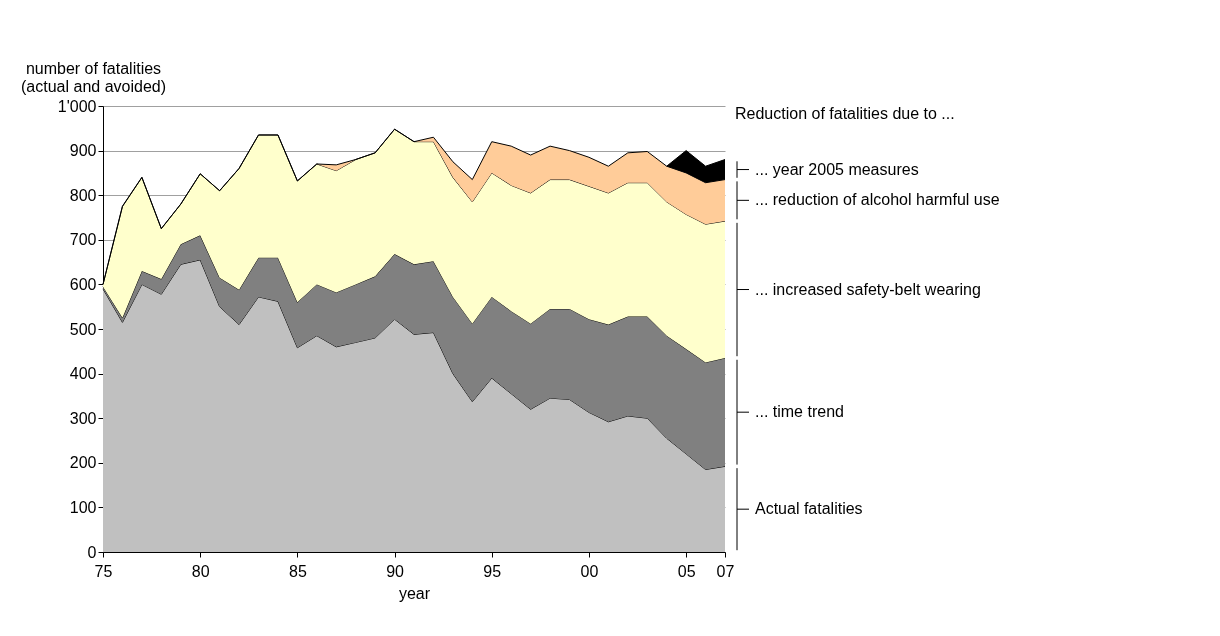  What do you see at coordinates (877, 200) in the screenshot?
I see `legend-label: ... reduction of alcohol harmful use` at bounding box center [877, 200].